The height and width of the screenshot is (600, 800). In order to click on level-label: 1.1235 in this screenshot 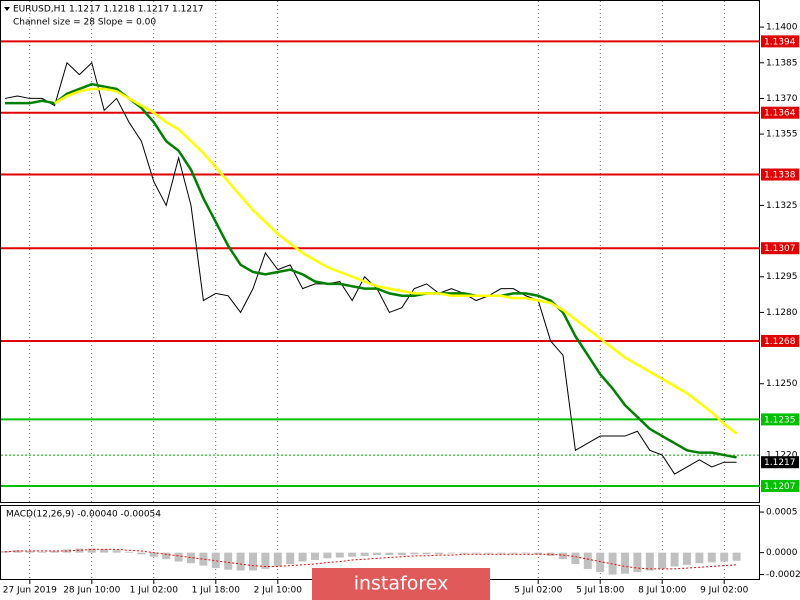, I will do `click(780, 420)`.